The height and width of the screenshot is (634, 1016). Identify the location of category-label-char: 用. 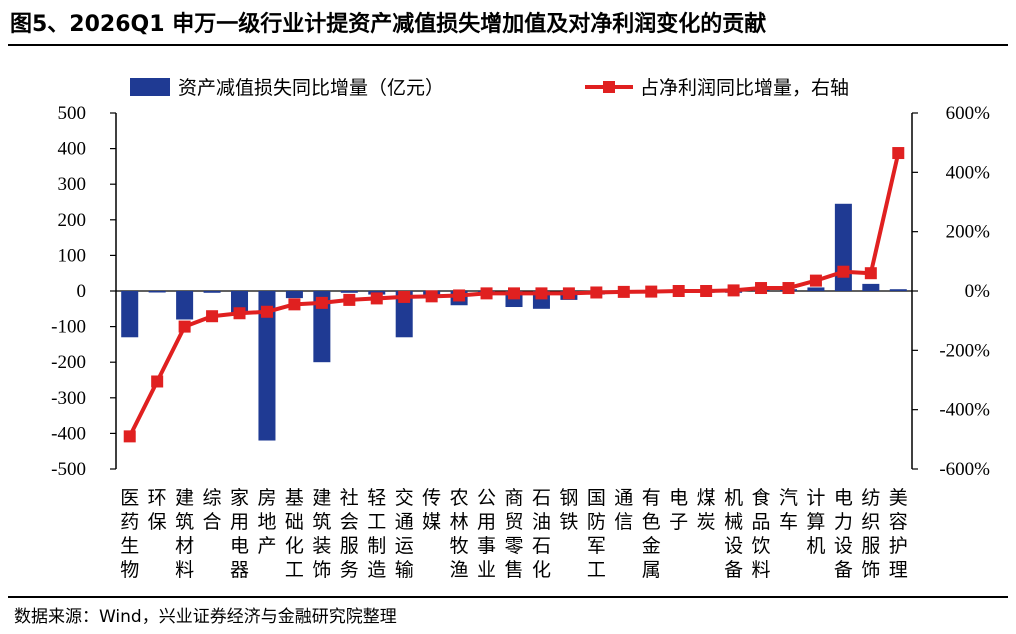
(239, 522).